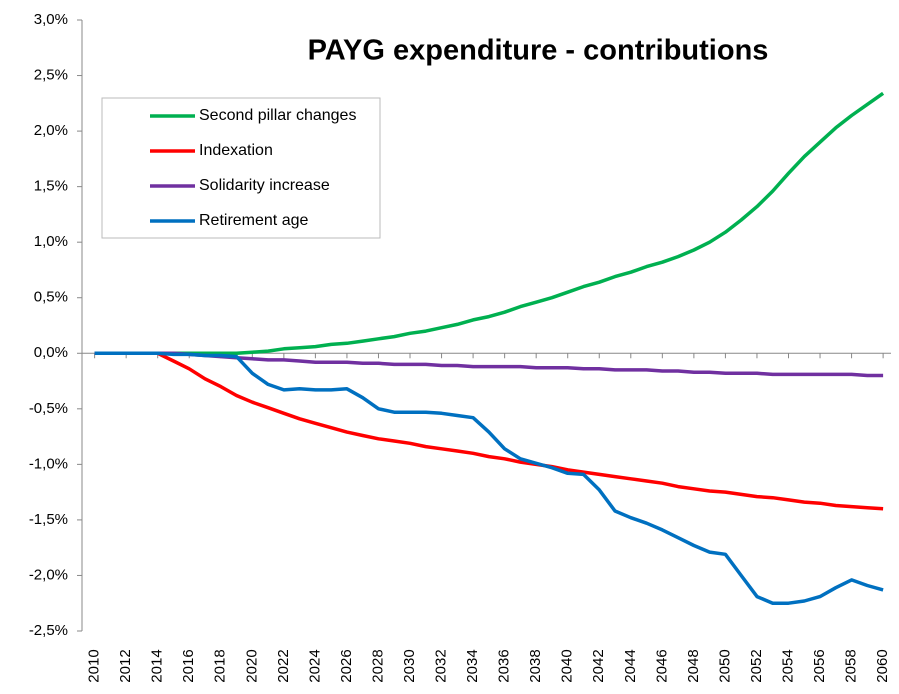  I want to click on x-tick-label: 2048, so click(693, 665).